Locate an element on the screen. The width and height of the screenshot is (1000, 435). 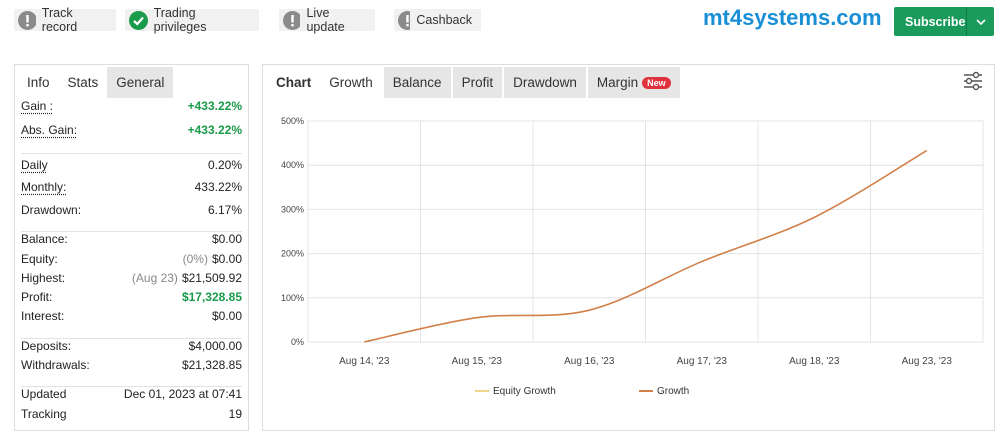
tab-label: Chart is located at coordinates (294, 82).